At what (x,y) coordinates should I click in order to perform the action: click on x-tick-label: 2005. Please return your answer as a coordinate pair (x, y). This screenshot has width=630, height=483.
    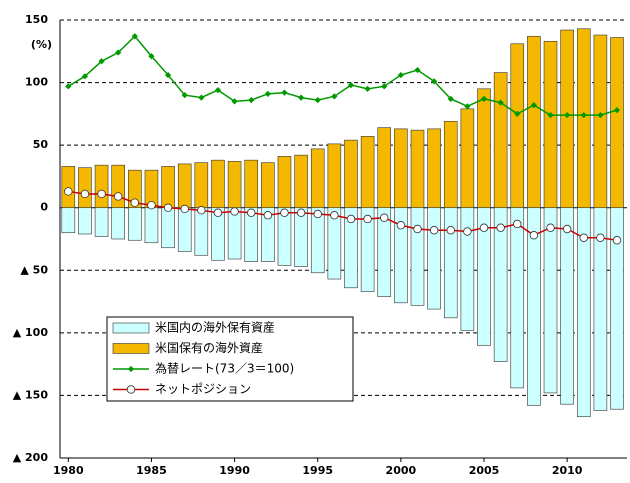
    Looking at the image, I should click on (484, 470).